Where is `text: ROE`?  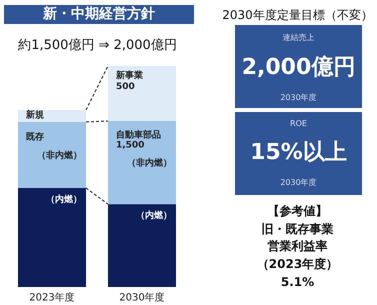
text: ROE is located at coordinates (298, 123).